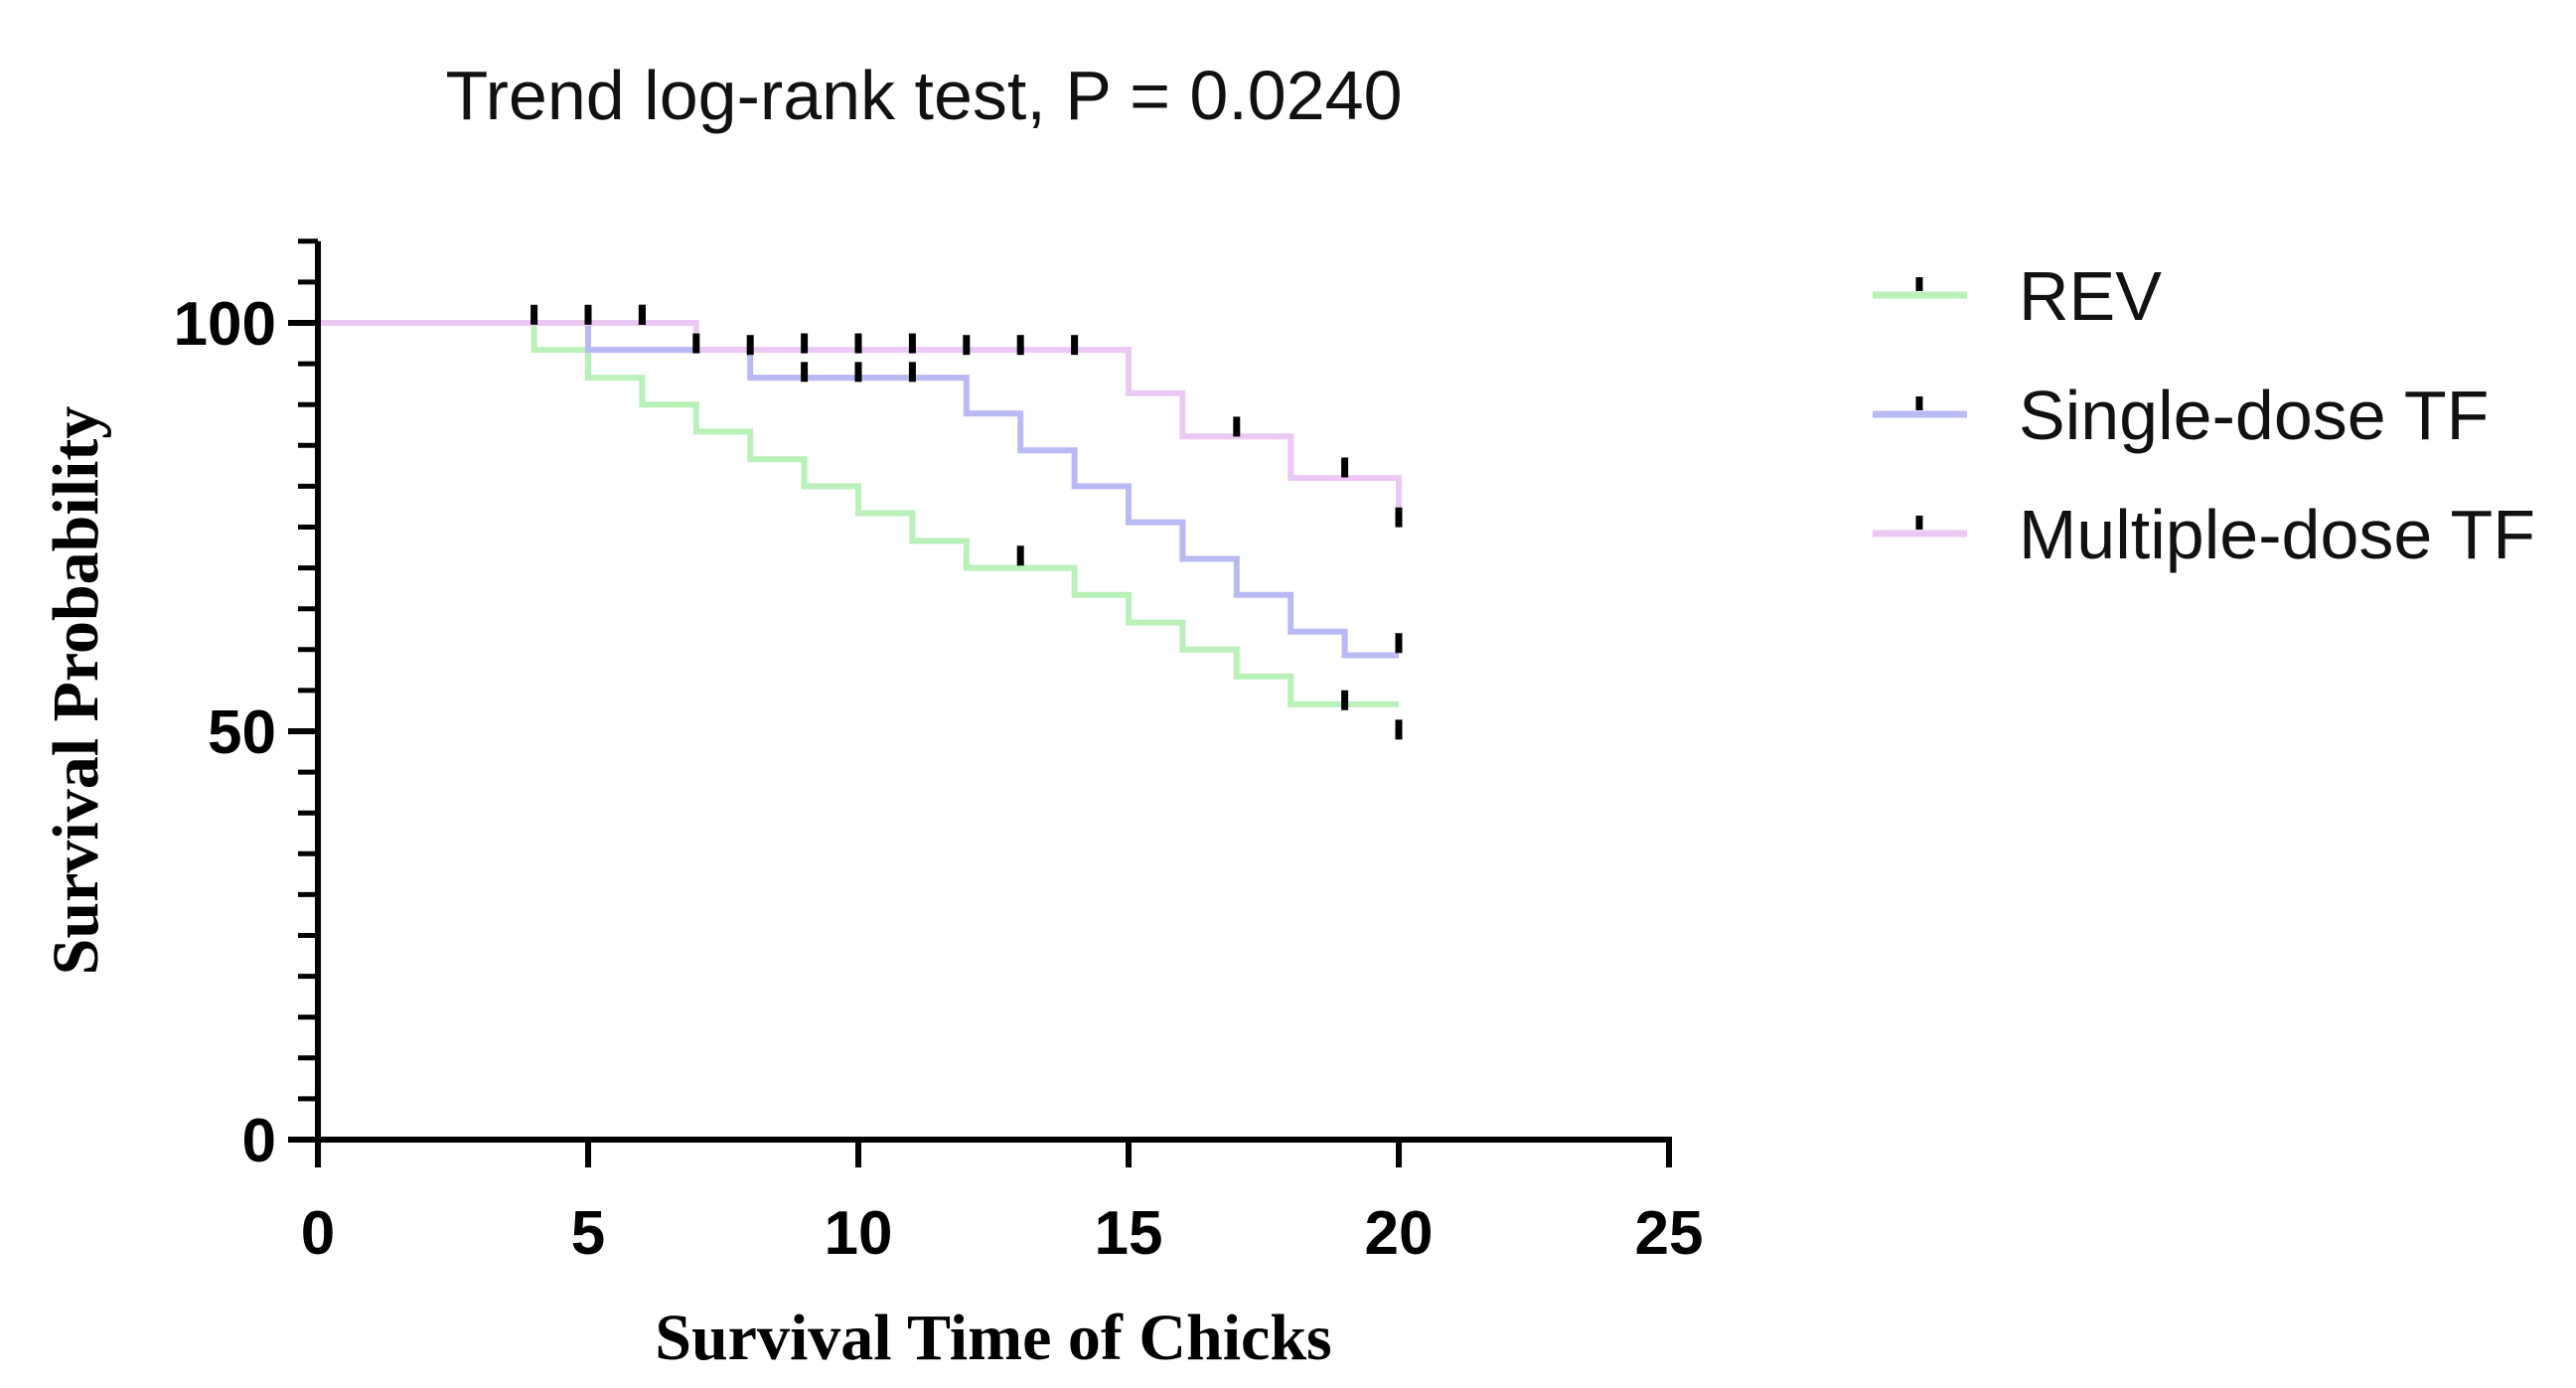  I want to click on x-tick-label: 10, so click(859, 1233).